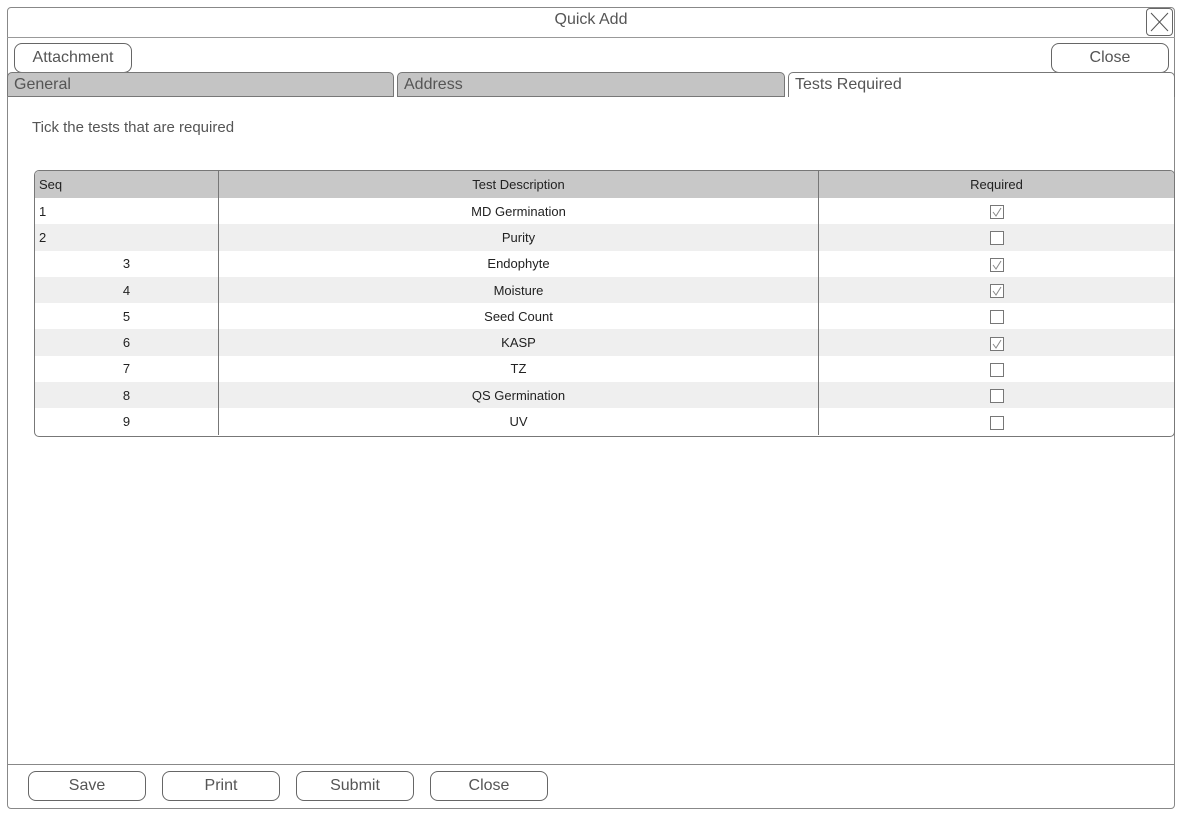 The image size is (1178, 814). I want to click on table-row: 1 MD Germination, so click(604, 211).